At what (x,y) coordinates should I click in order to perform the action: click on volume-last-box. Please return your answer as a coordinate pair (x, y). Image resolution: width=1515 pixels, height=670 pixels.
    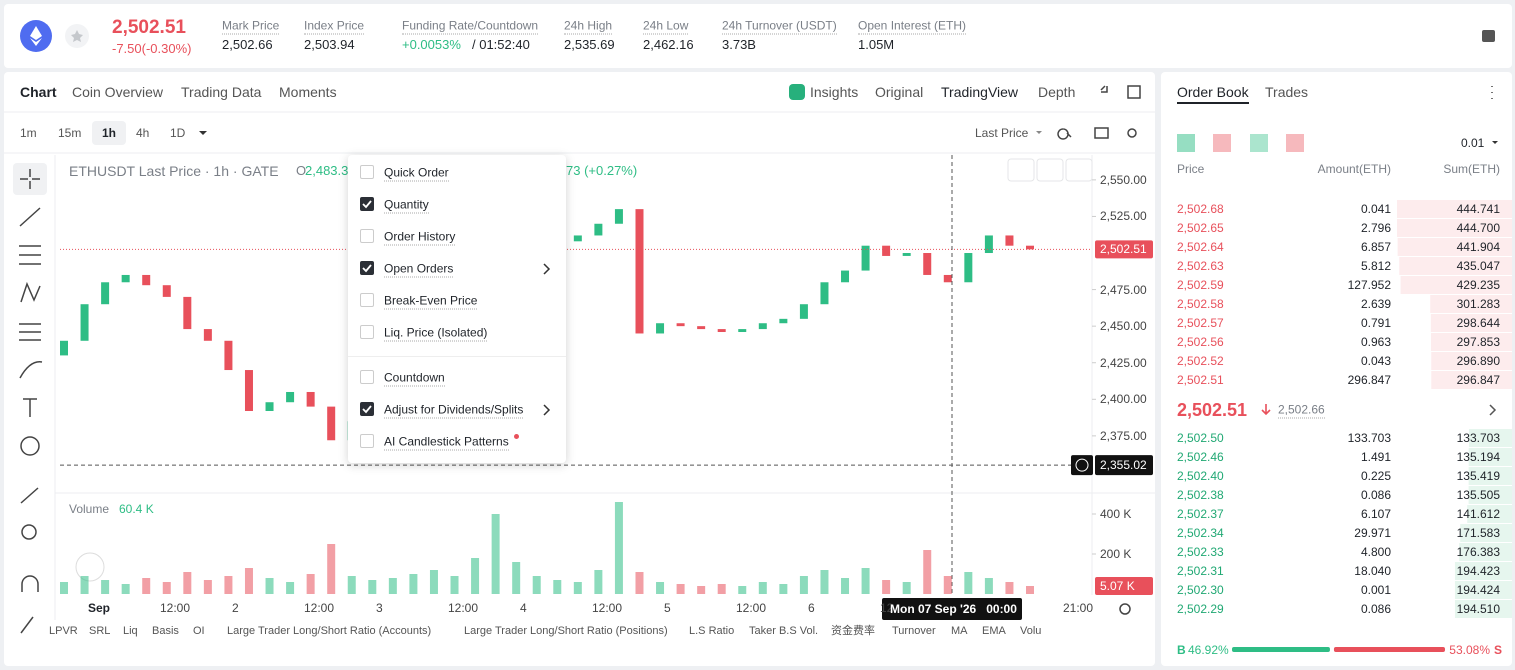
    Looking at the image, I should click on (1124, 585).